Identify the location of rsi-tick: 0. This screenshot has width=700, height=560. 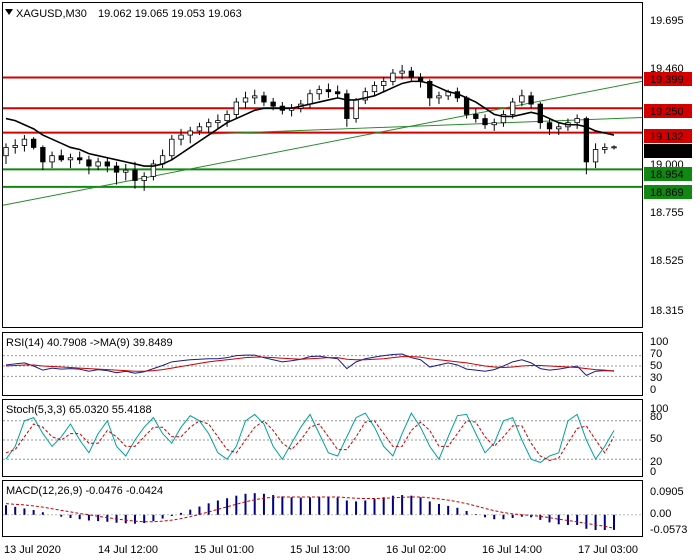
(653, 390).